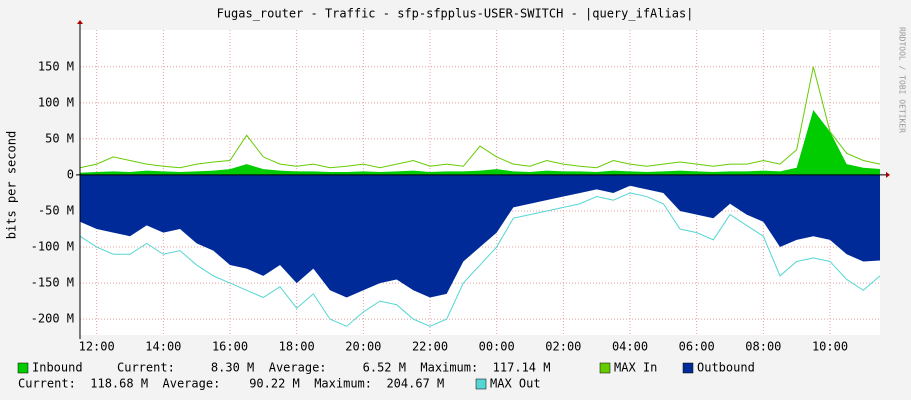 Image resolution: width=911 pixels, height=400 pixels. Describe the element at coordinates (230, 347) in the screenshot. I see `x-tick-label: 16:00` at that location.